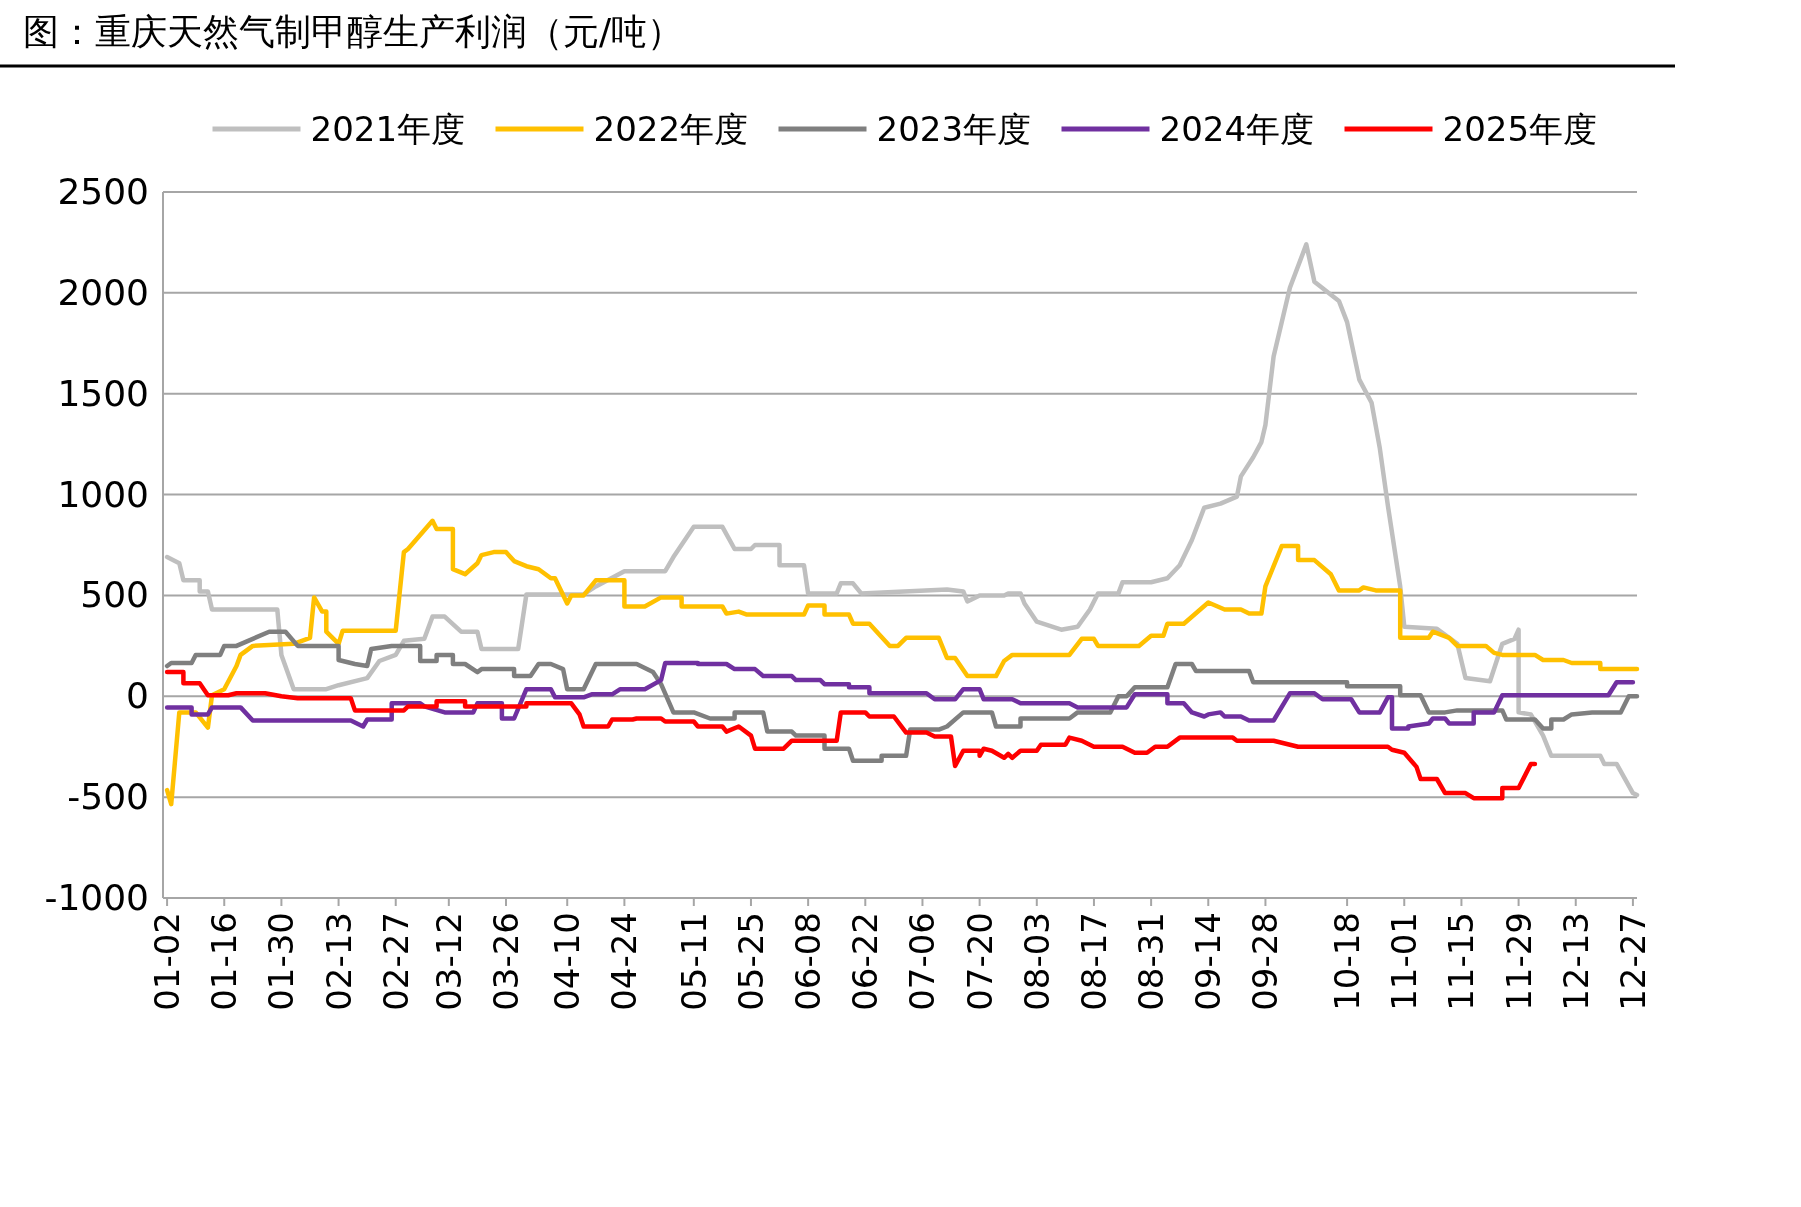  I want to click on x-tick-label: 07-20, so click(979, 961).